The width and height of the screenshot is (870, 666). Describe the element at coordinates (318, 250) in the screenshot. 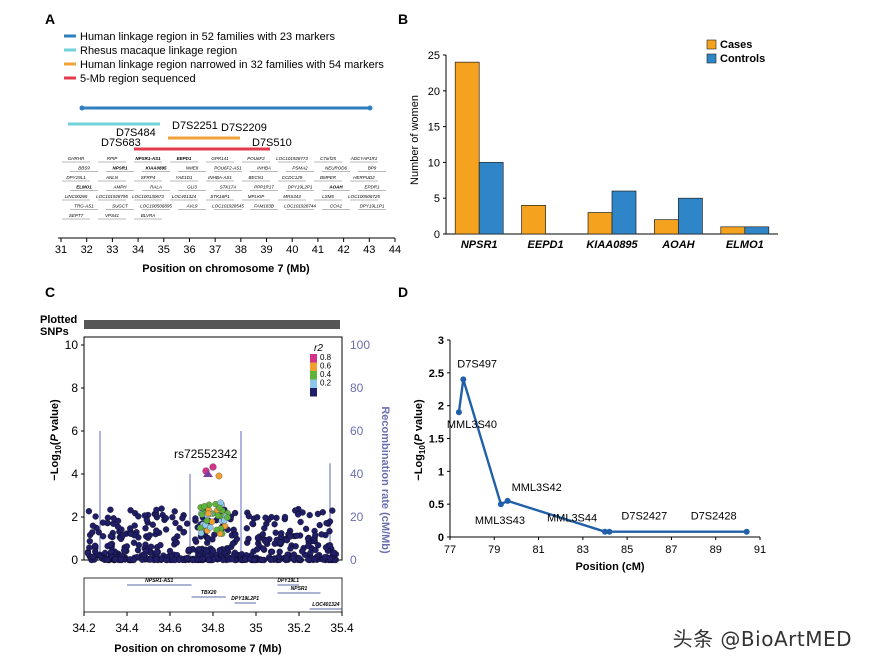

I see `a-tick-label-10: 41` at that location.